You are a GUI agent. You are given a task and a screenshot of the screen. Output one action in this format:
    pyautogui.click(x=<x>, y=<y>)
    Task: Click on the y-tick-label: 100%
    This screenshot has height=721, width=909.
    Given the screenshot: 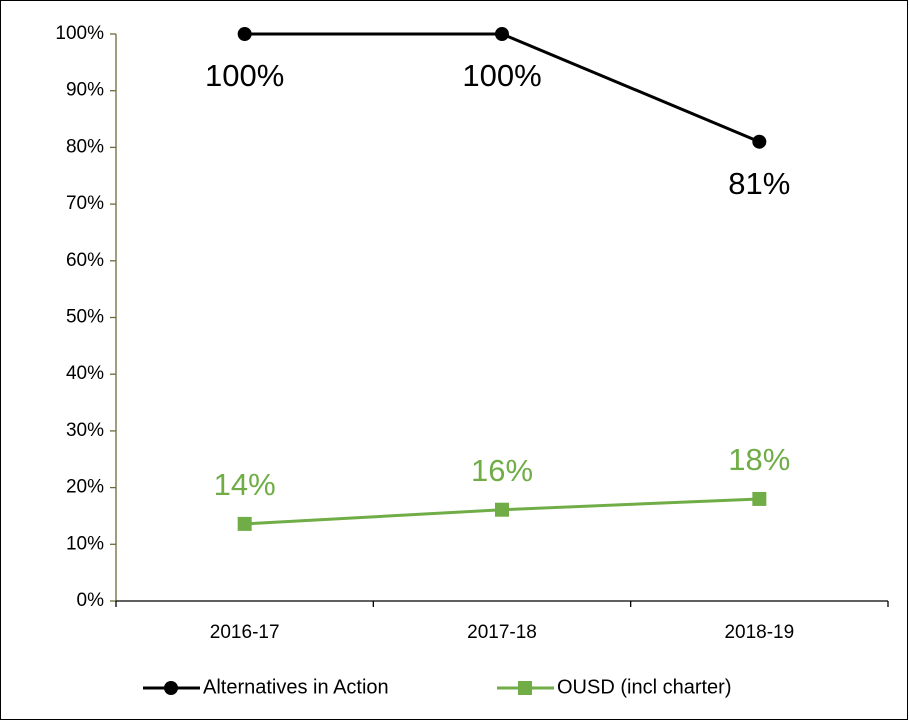 What is the action you would take?
    pyautogui.click(x=79, y=33)
    